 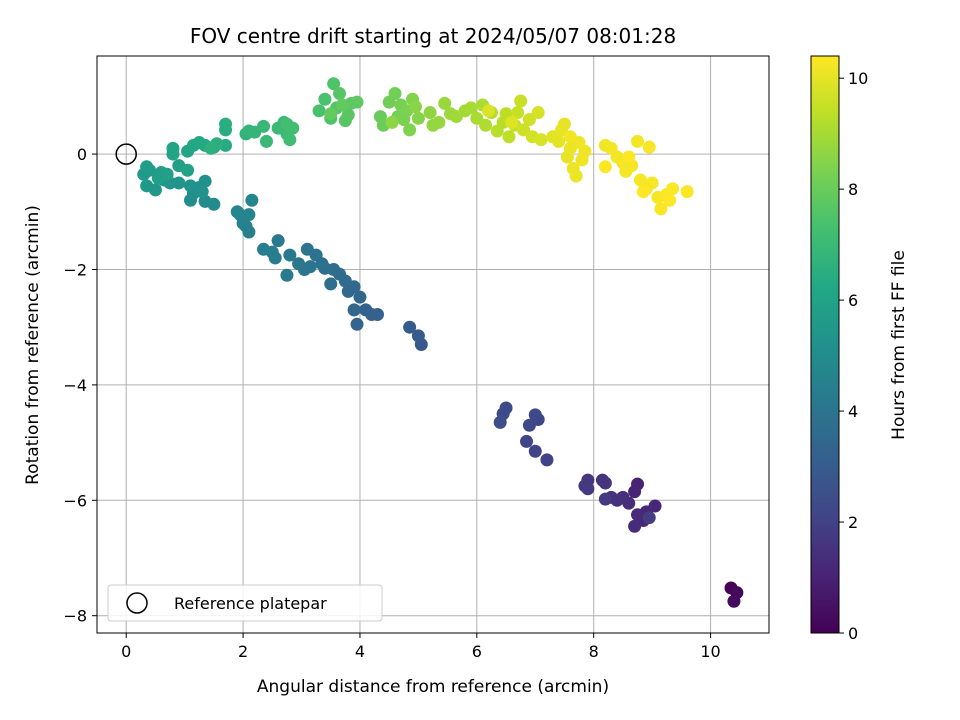 I want to click on colorbar-tick-label: 2, so click(x=853, y=522).